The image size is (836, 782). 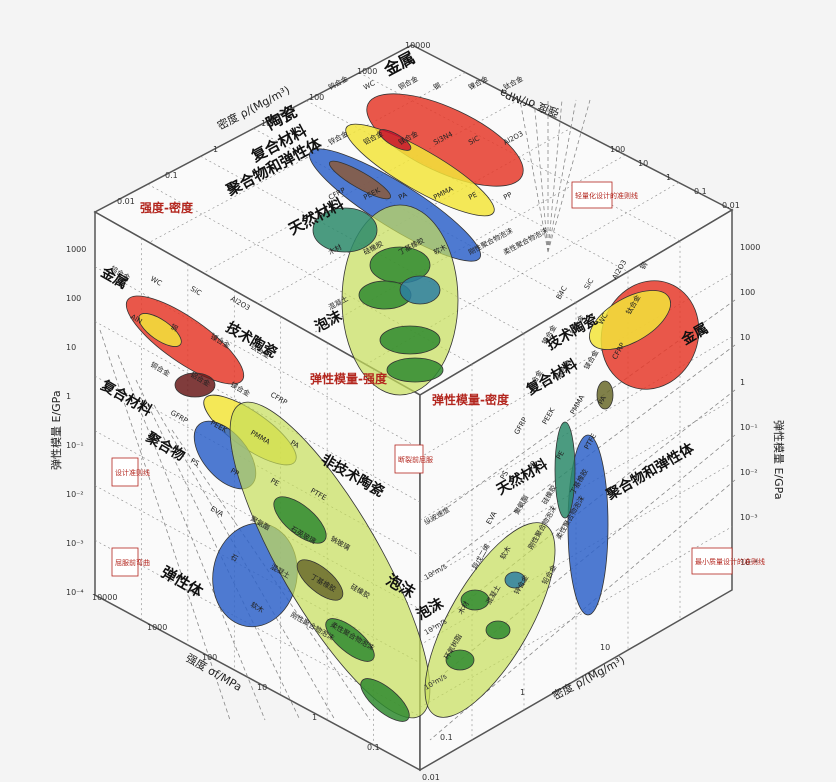 What do you see at coordinates (730, 561) in the screenshot?
I see `right-guide-note: 最小质量设计的准则线` at bounding box center [730, 561].